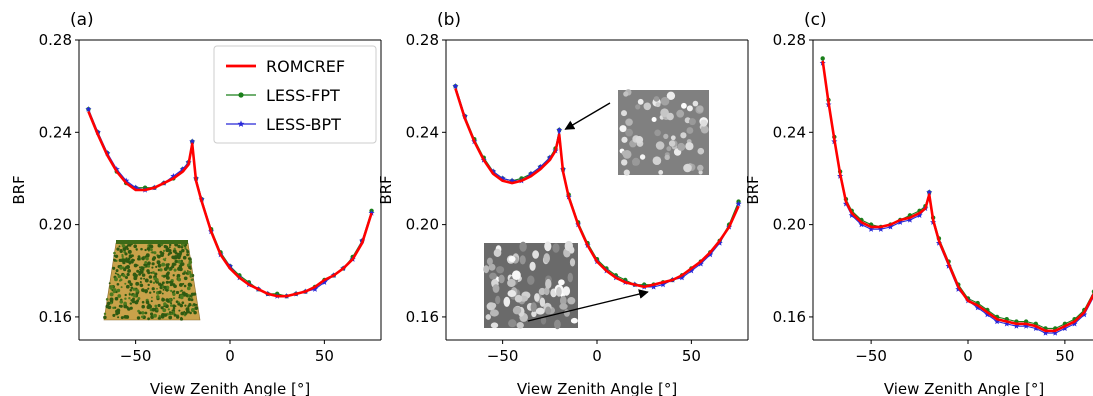 The image size is (1093, 396). What do you see at coordinates (422, 225) in the screenshot?
I see `y-tick-label: 0.20` at bounding box center [422, 225].